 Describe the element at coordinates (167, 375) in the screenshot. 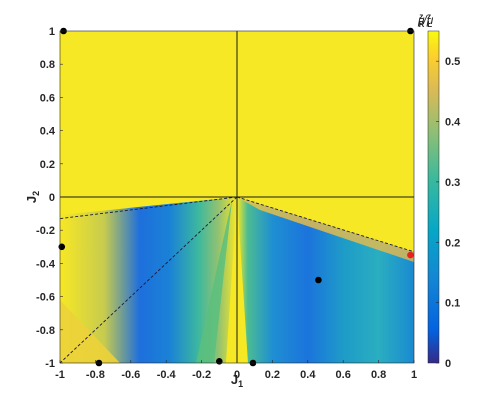

I see `x-tick-label-3: -0.4` at that location.